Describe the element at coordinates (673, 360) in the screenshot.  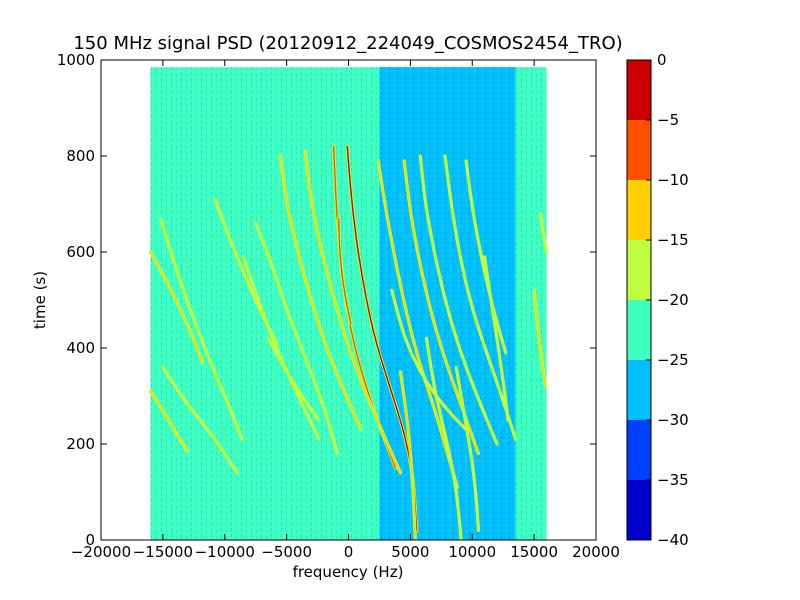
I see `colorbar-tick-label: −25` at that location.